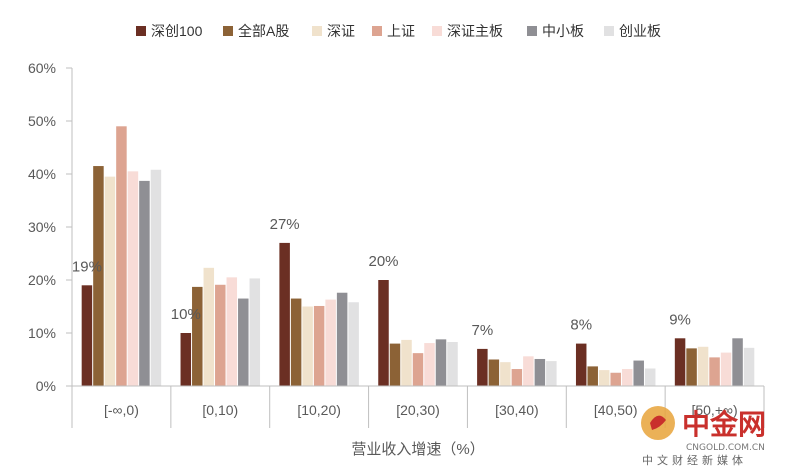 This screenshot has height=474, width=796. I want to click on x-tick-label-1: [0,10), so click(220, 410).